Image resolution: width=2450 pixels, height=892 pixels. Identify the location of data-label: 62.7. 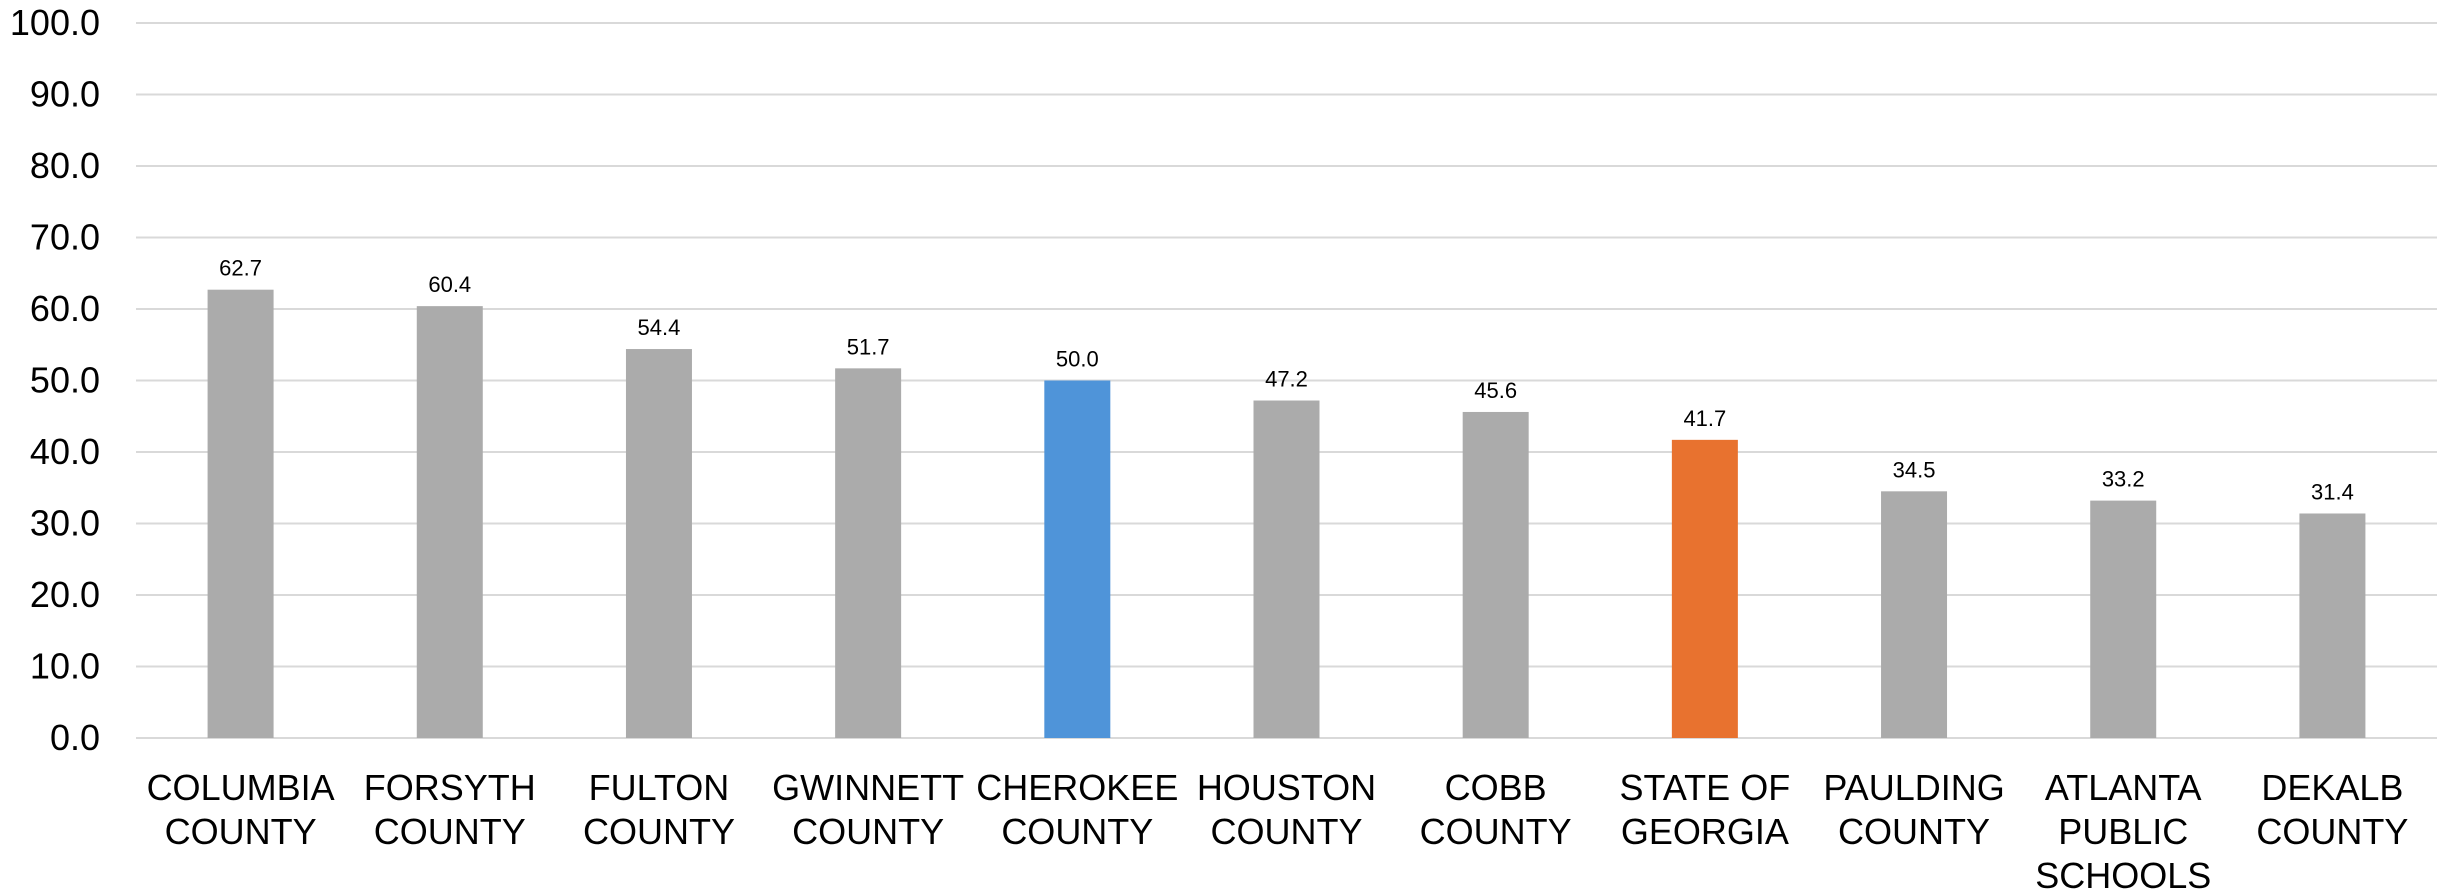
(240, 268).